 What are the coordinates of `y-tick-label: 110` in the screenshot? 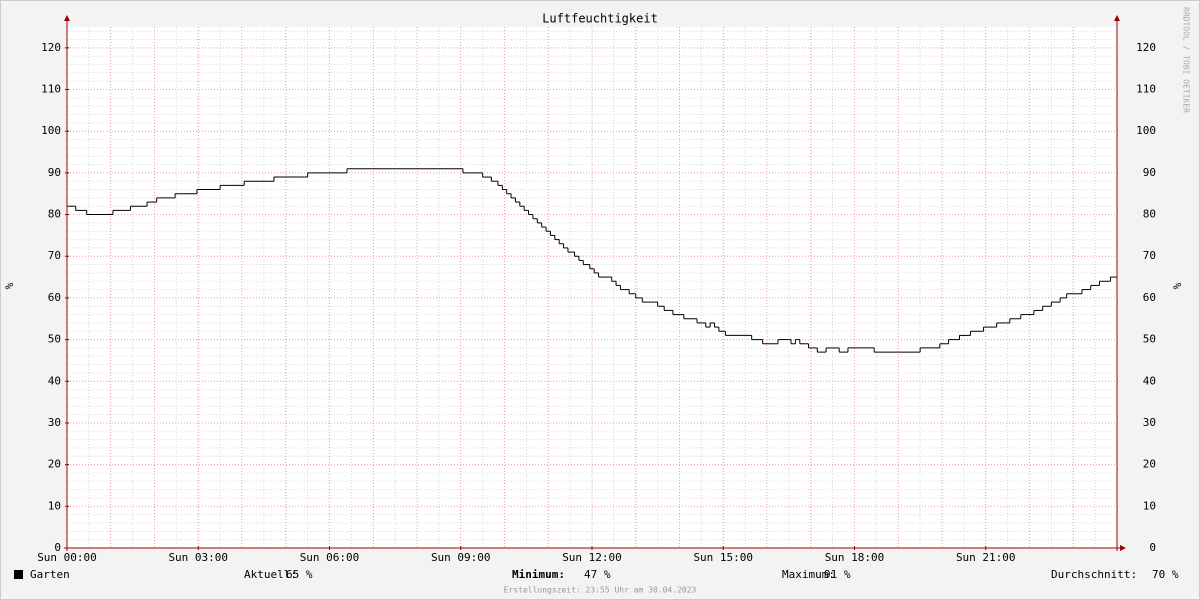 It's located at (51, 89).